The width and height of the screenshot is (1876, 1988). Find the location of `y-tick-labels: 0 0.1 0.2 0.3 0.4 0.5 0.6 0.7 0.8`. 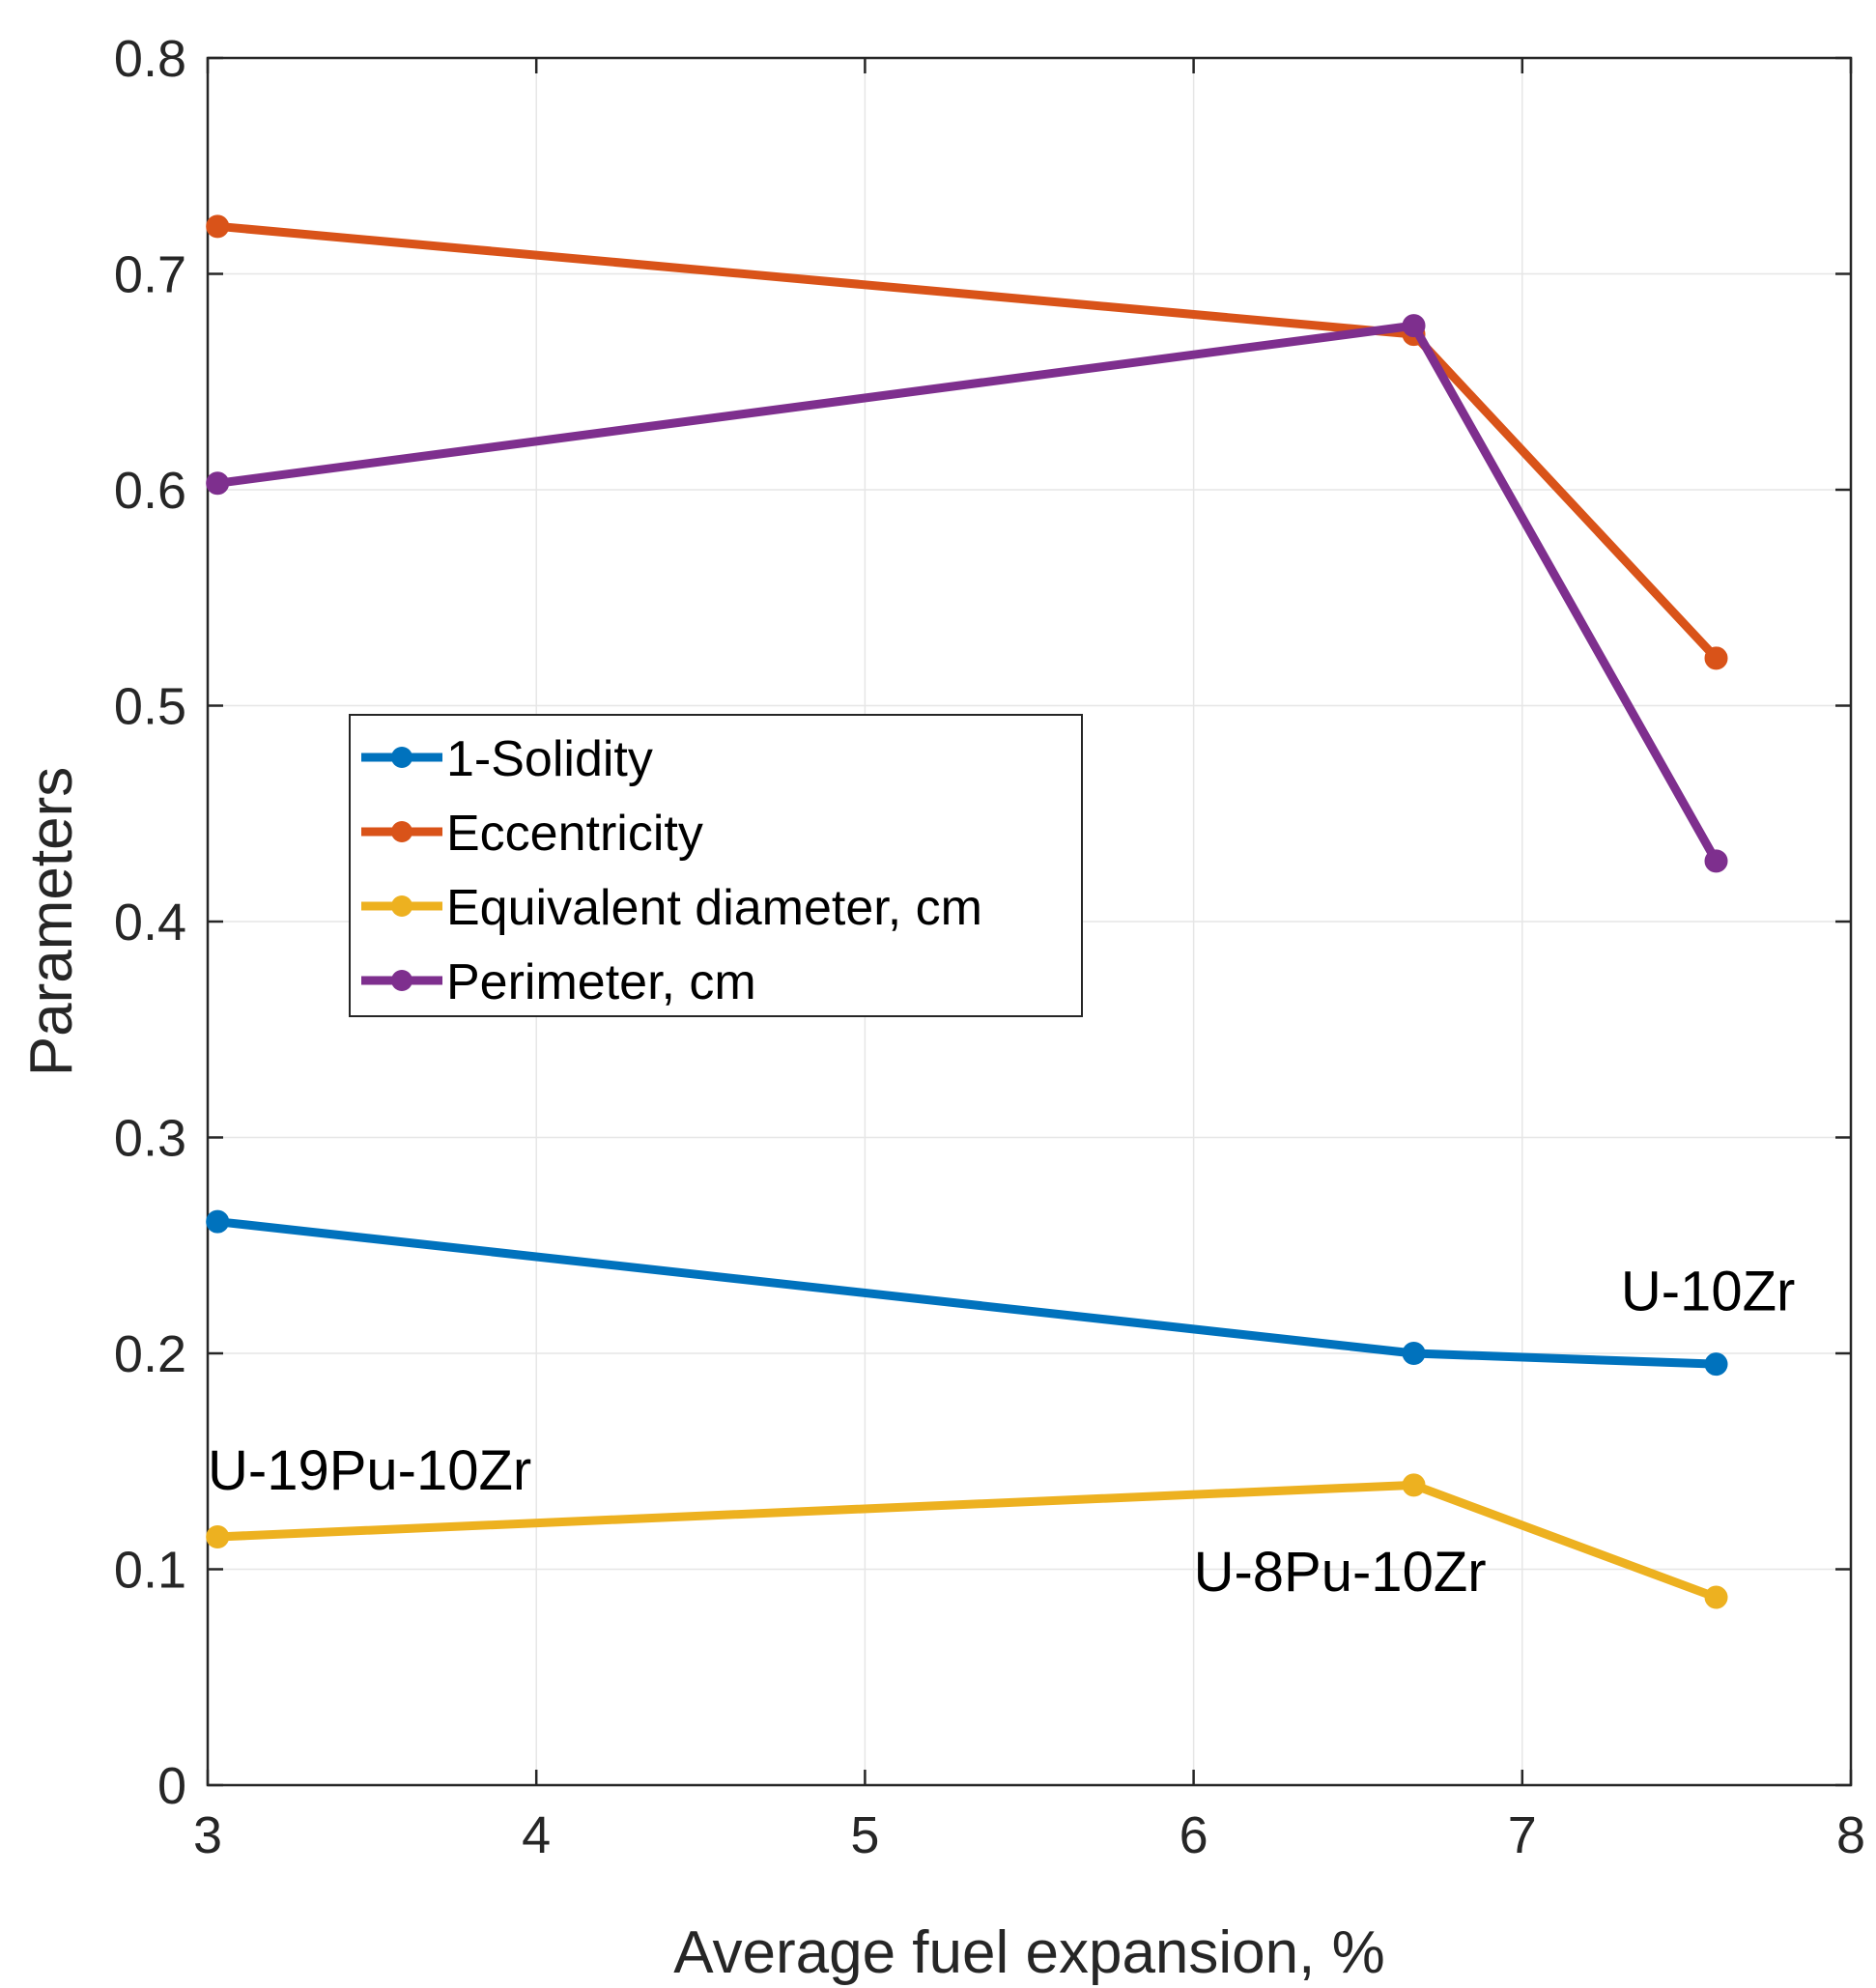

y-tick-labels: 0 0.1 0.2 0.3 0.4 0.5 0.6 0.7 0.8 is located at coordinates (150, 922).